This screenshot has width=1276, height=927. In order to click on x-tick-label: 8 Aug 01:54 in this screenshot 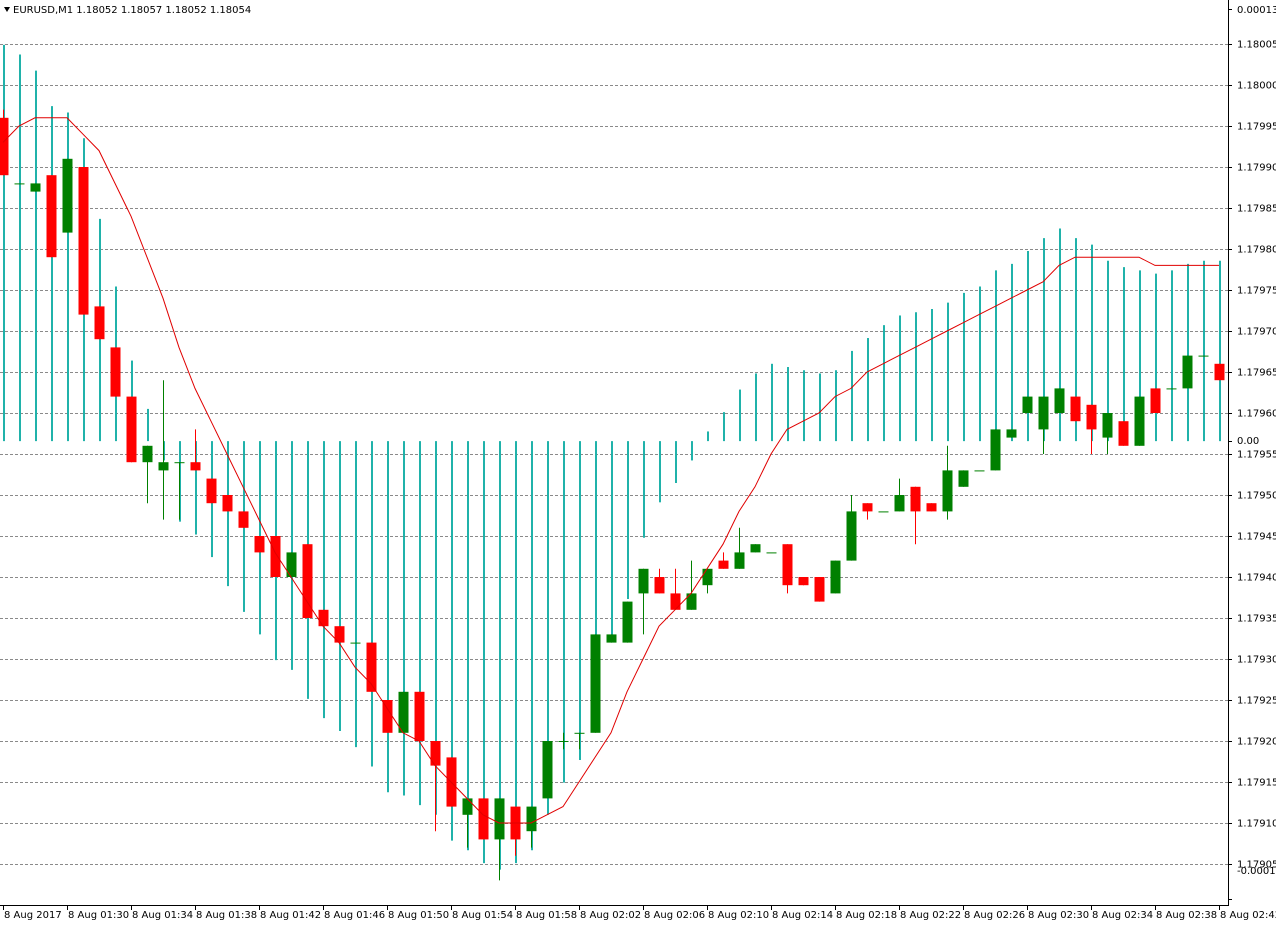, I will do `click(482, 915)`.